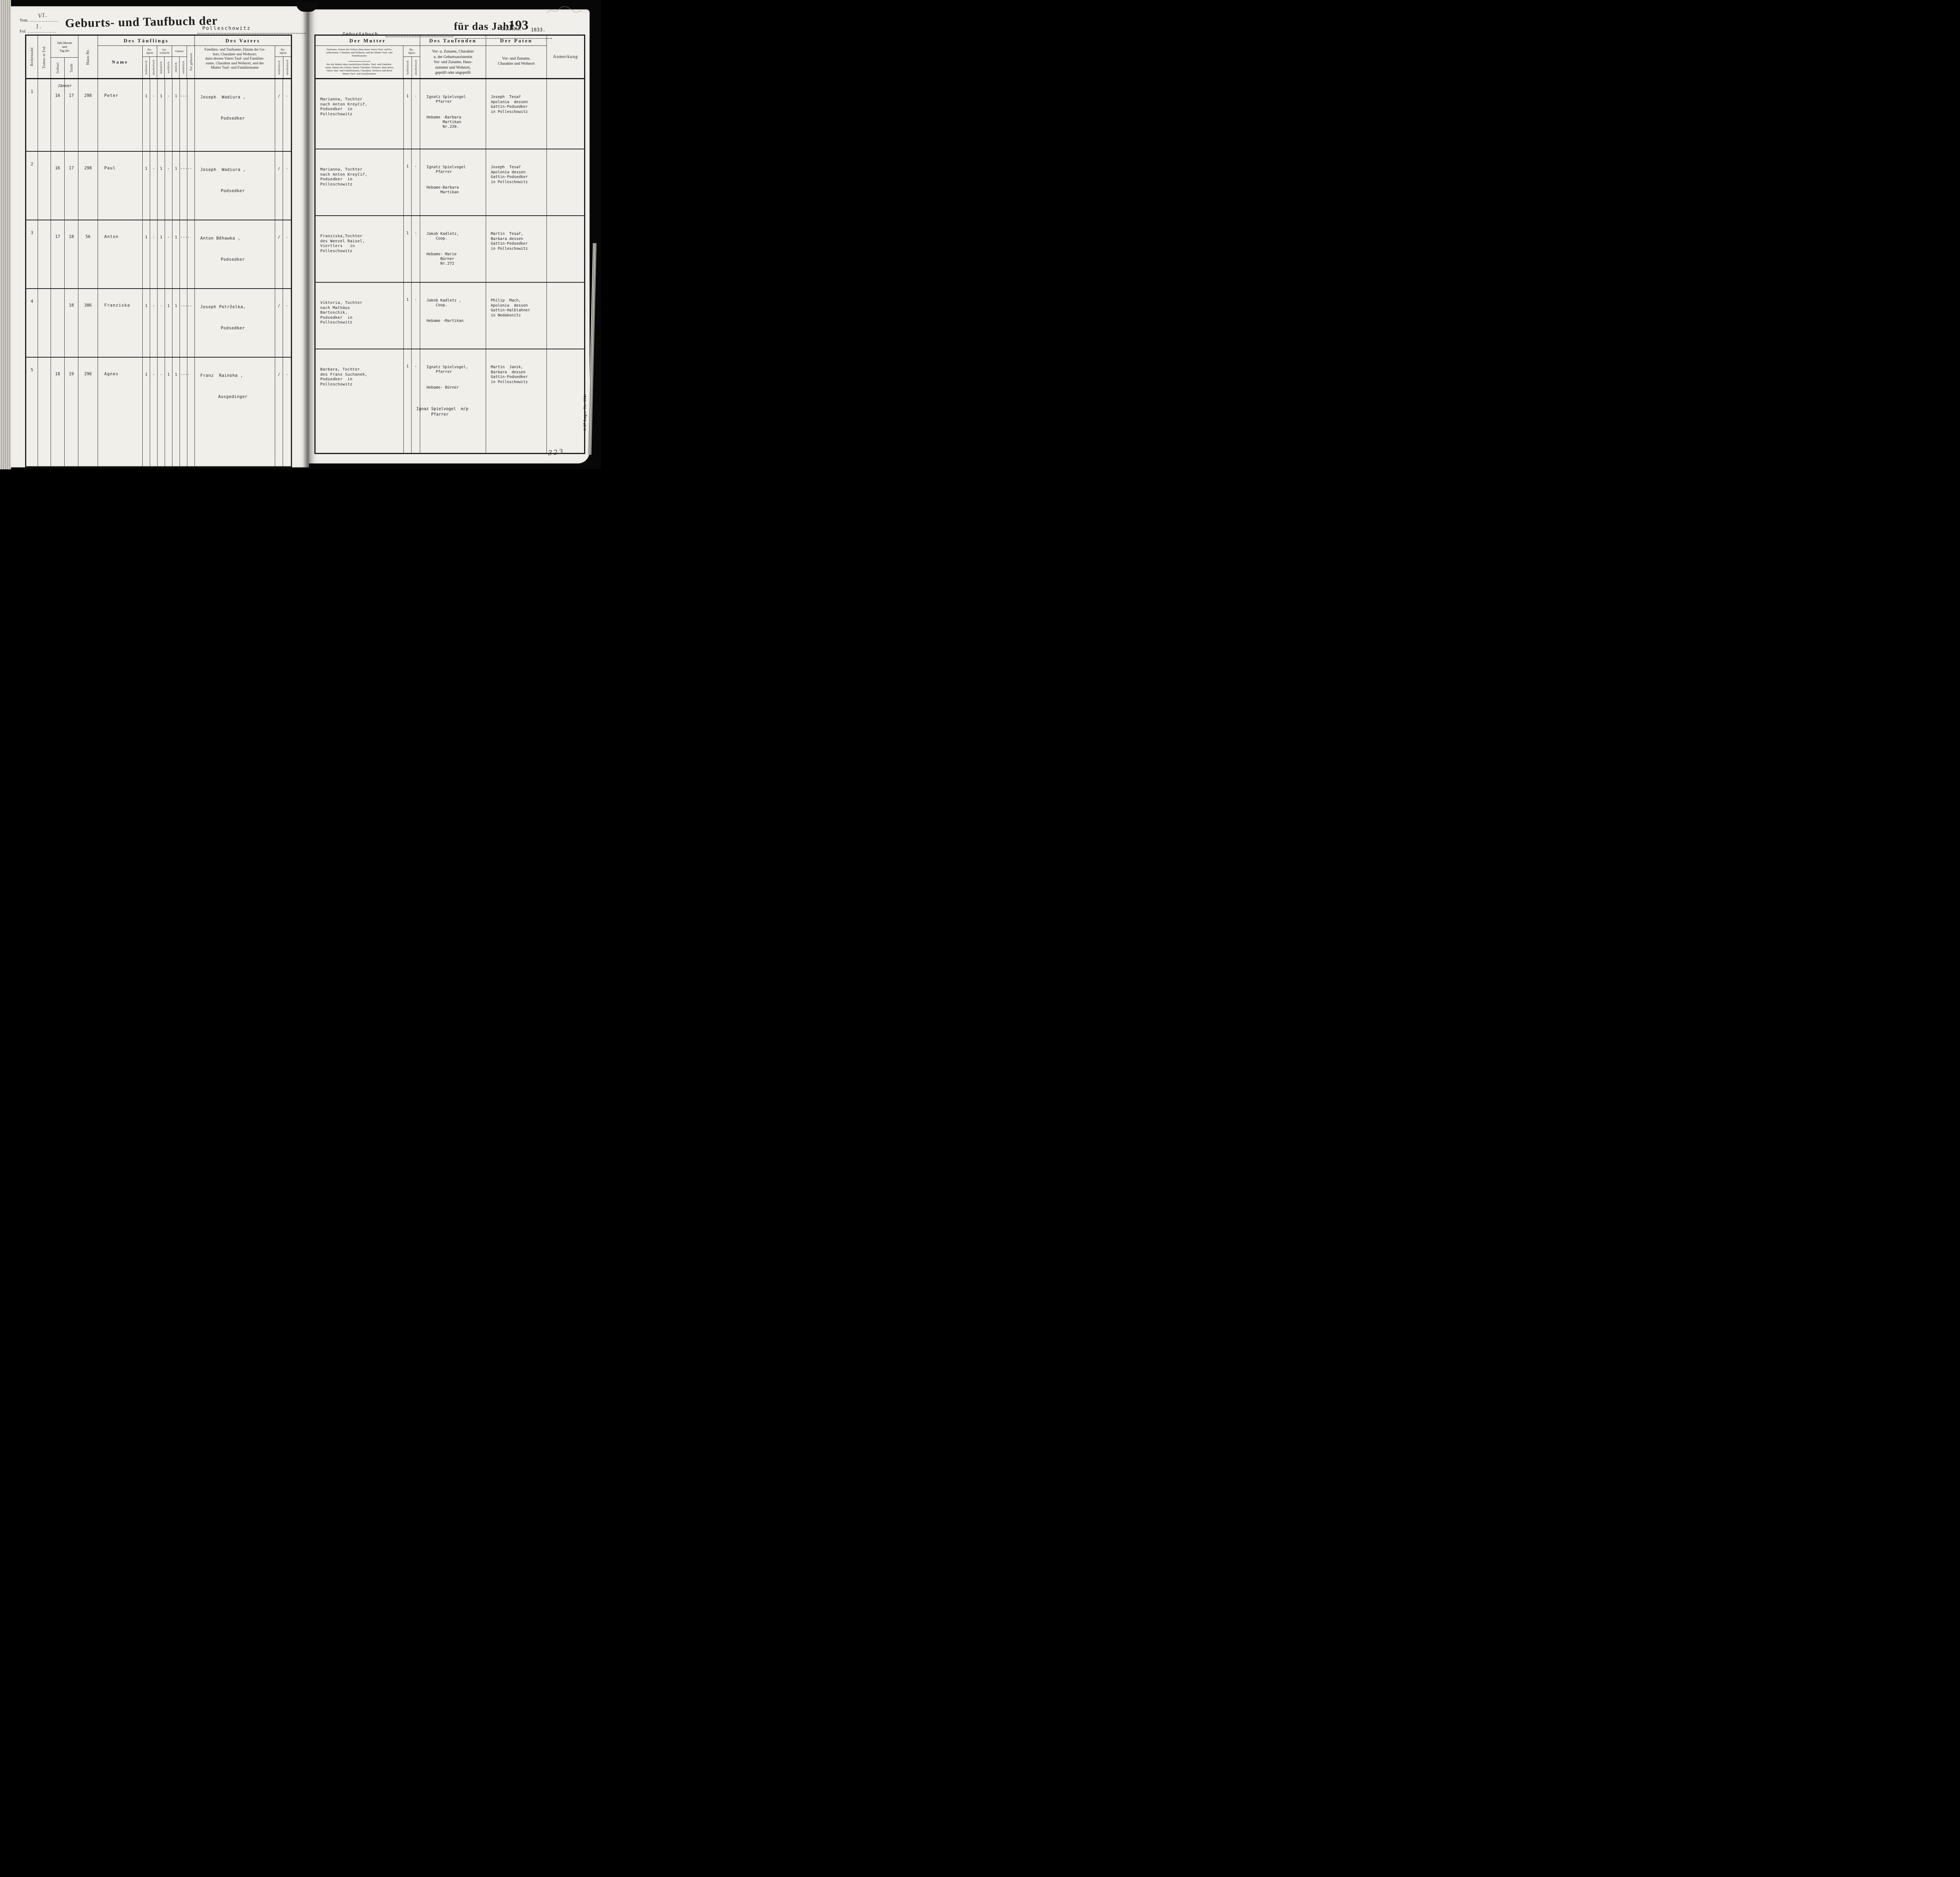  What do you see at coordinates (120, 323) in the screenshot?
I see `taufling-name: Franziska` at bounding box center [120, 323].